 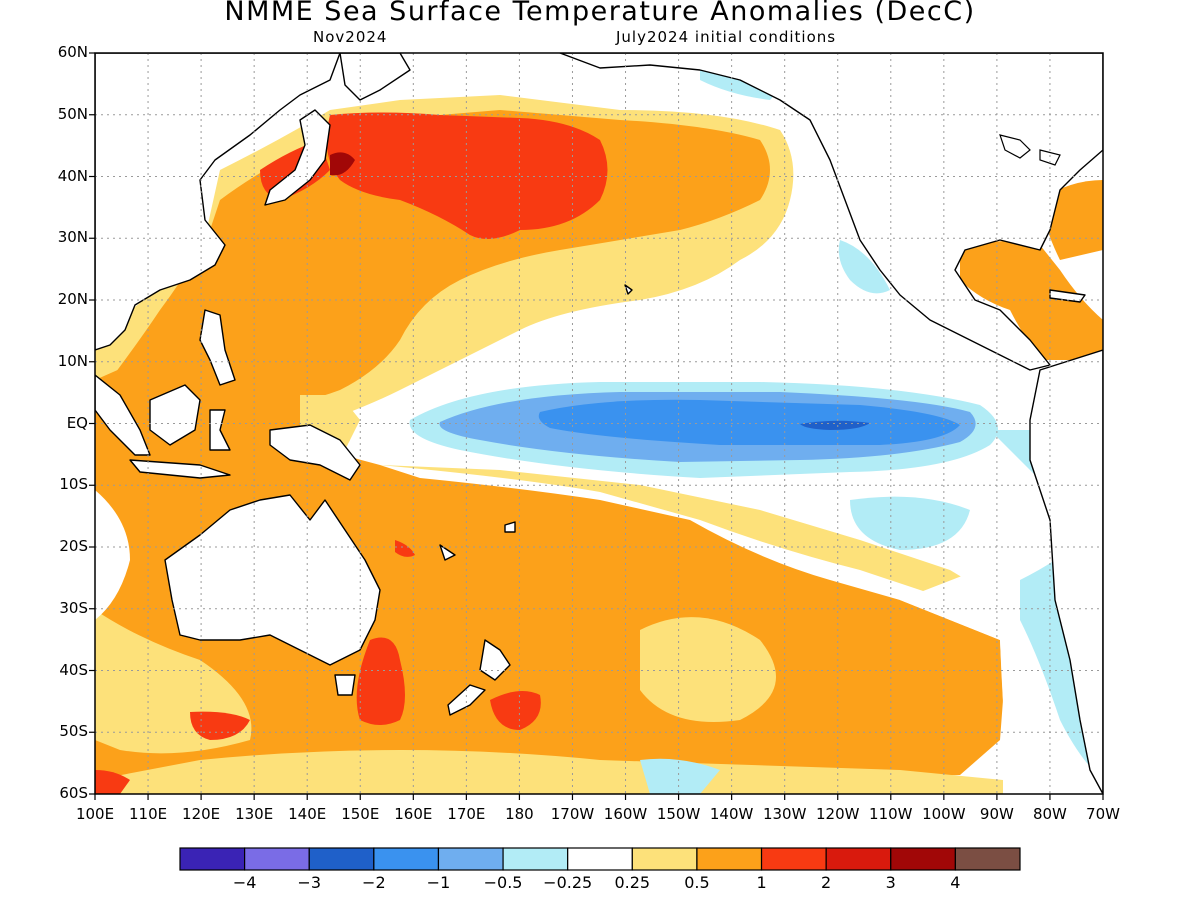 I want to click on colorbar-label: −0.5, so click(x=503, y=882).